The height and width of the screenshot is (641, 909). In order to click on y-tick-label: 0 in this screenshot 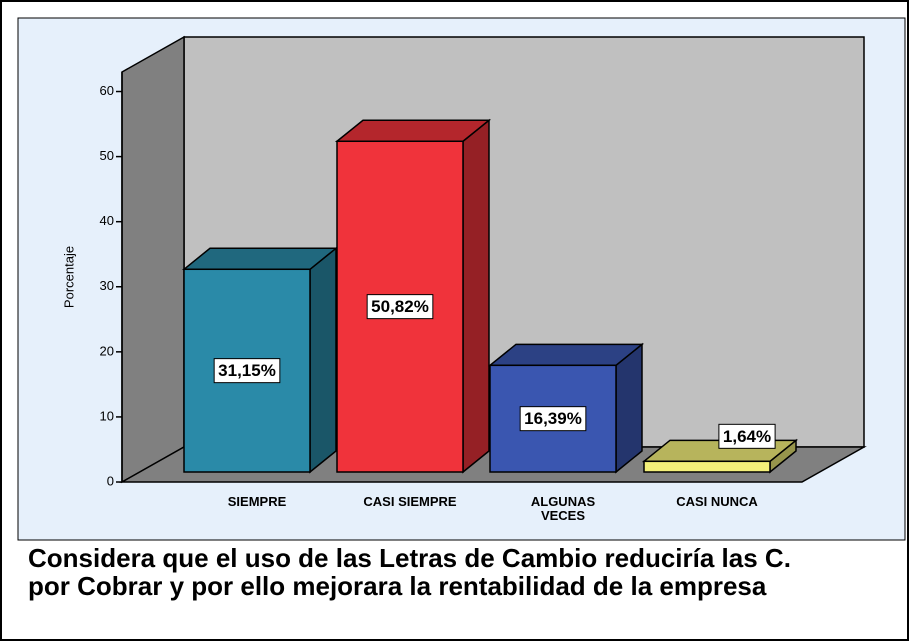, I will do `click(110, 480)`.